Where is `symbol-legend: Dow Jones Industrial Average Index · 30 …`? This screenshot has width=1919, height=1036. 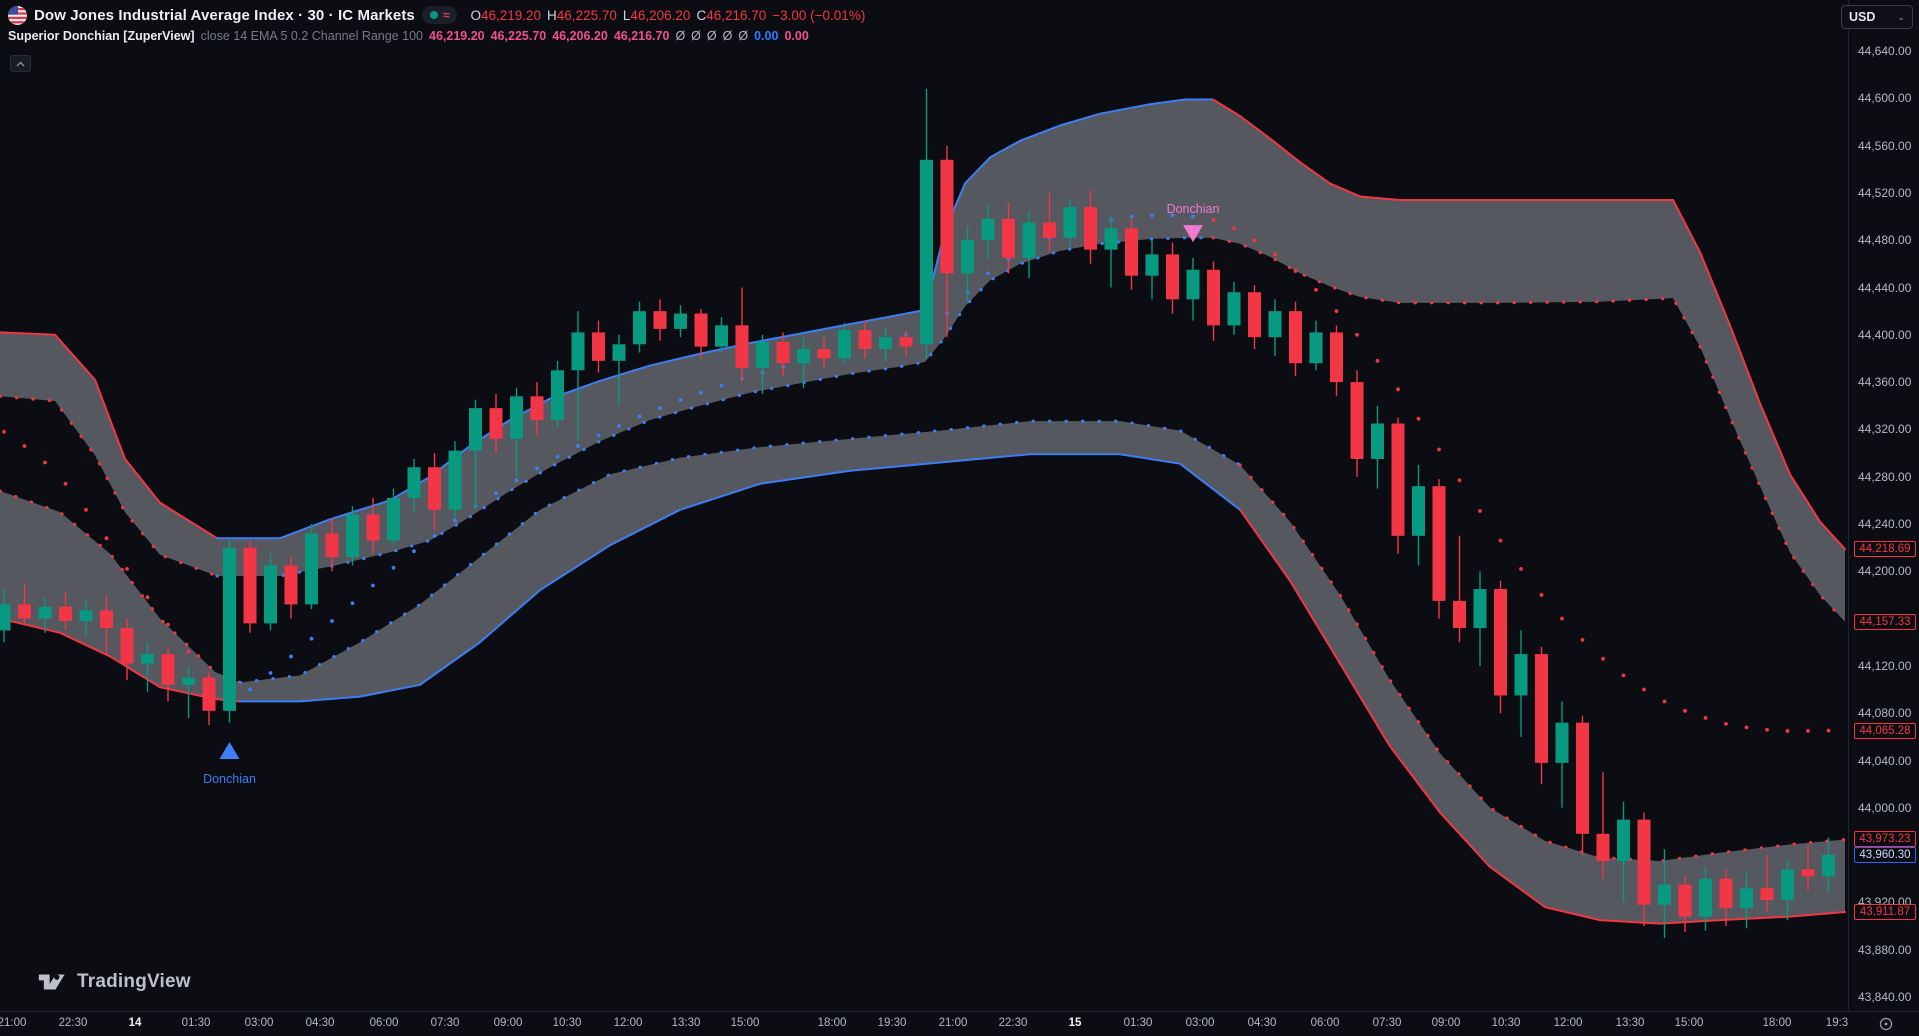 symbol-legend: Dow Jones Industrial Average Index · 30 … is located at coordinates (436, 15).